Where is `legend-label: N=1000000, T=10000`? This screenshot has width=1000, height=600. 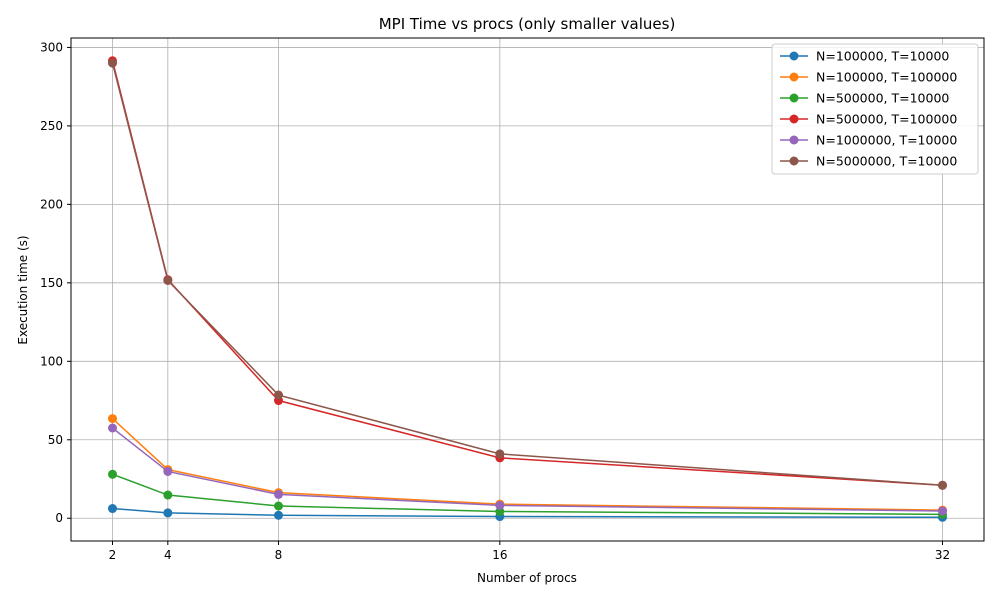 legend-label: N=1000000, T=10000 is located at coordinates (886, 140).